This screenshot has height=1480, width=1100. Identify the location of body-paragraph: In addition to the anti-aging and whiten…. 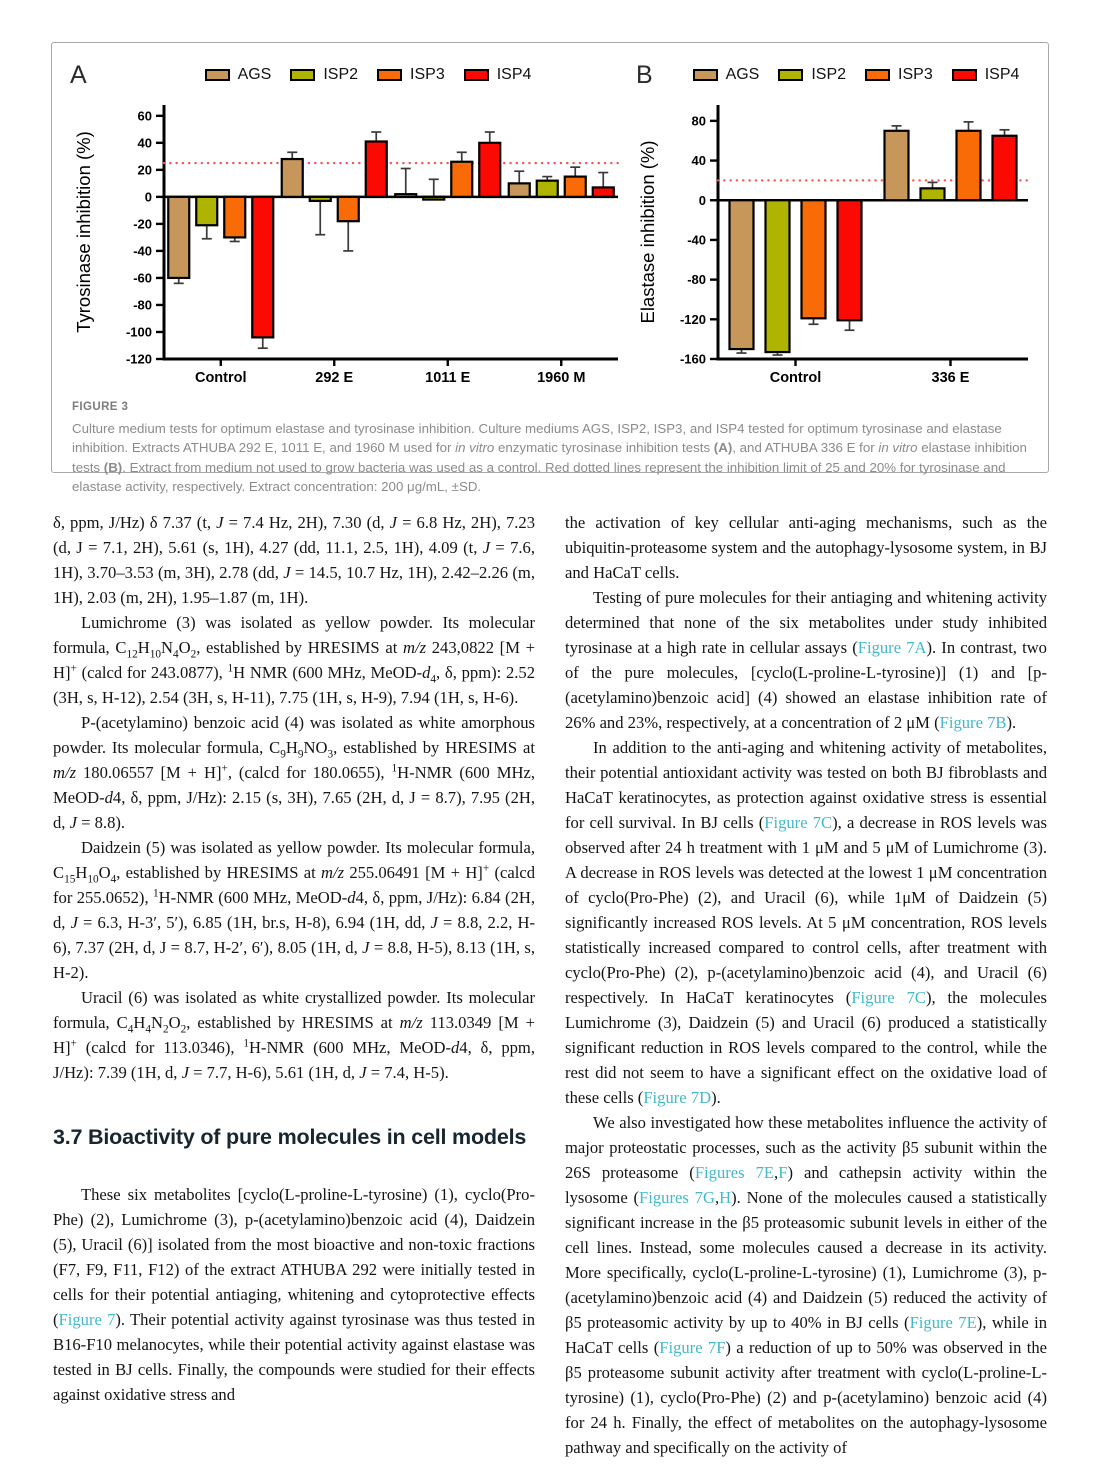
(806, 922).